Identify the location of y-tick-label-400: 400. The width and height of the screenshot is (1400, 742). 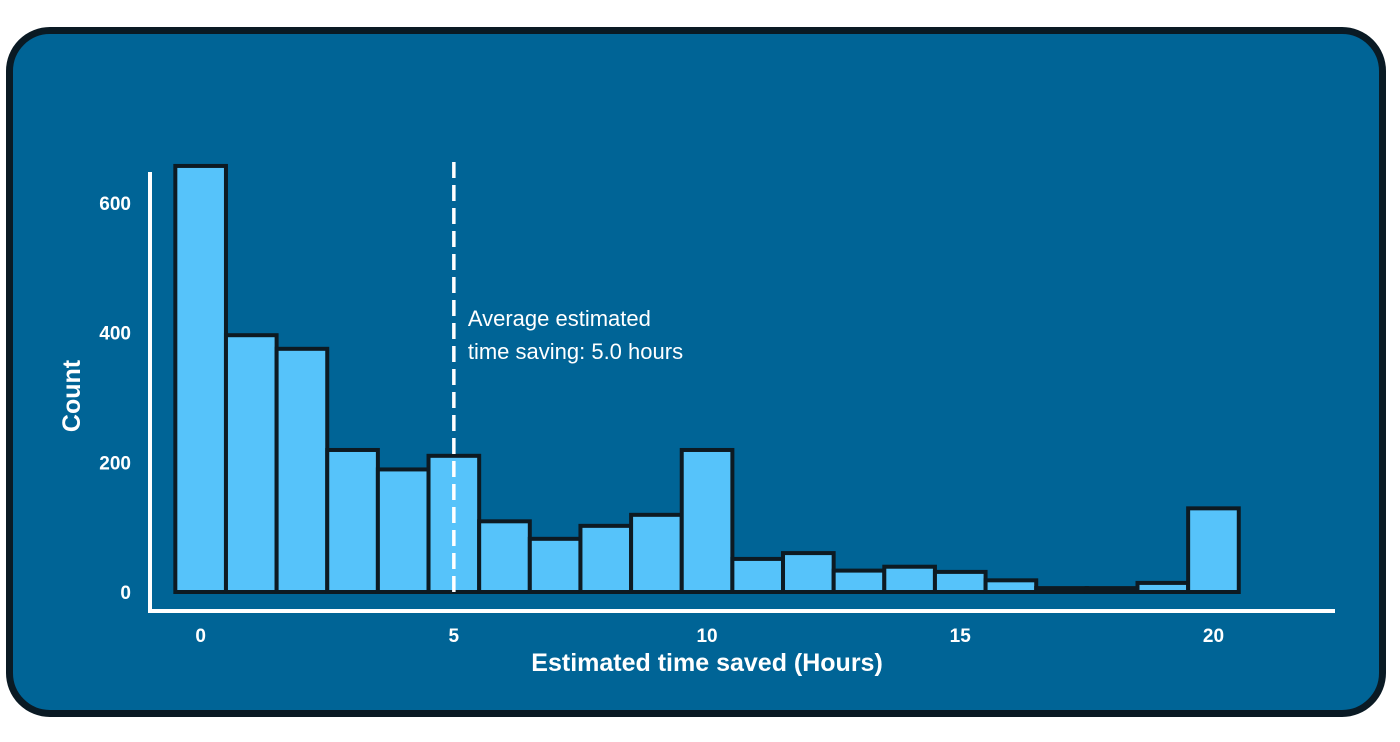
(115, 334).